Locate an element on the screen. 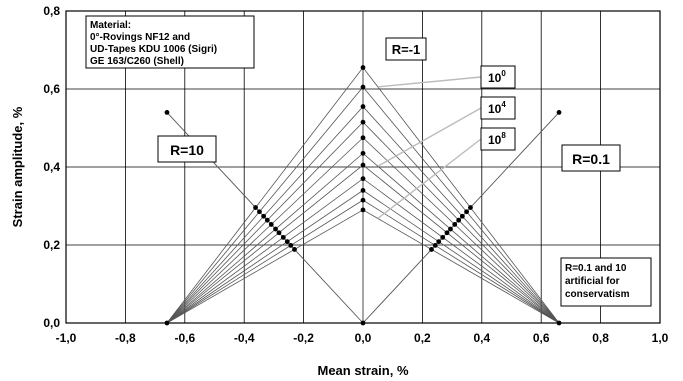 This screenshot has height=381, width=683. cycle-label-1e0: 100 is located at coordinates (498, 77).